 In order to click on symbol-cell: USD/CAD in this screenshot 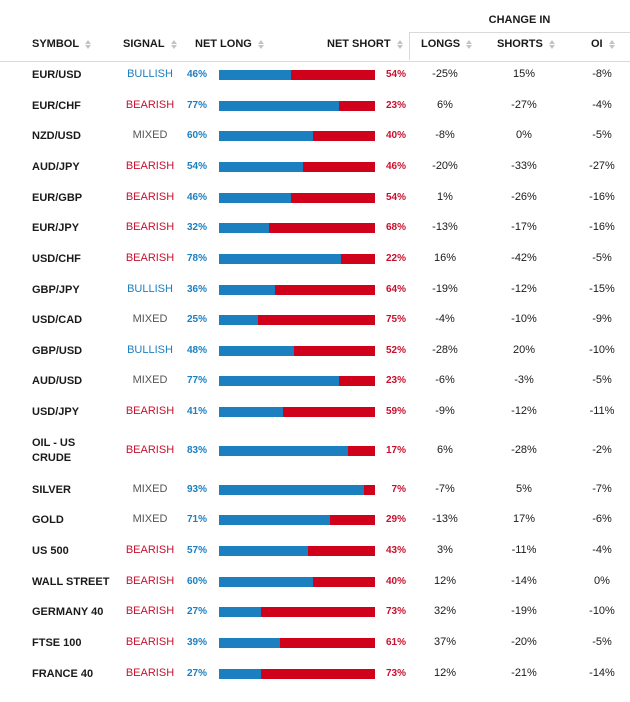, I will do `click(57, 320)`.